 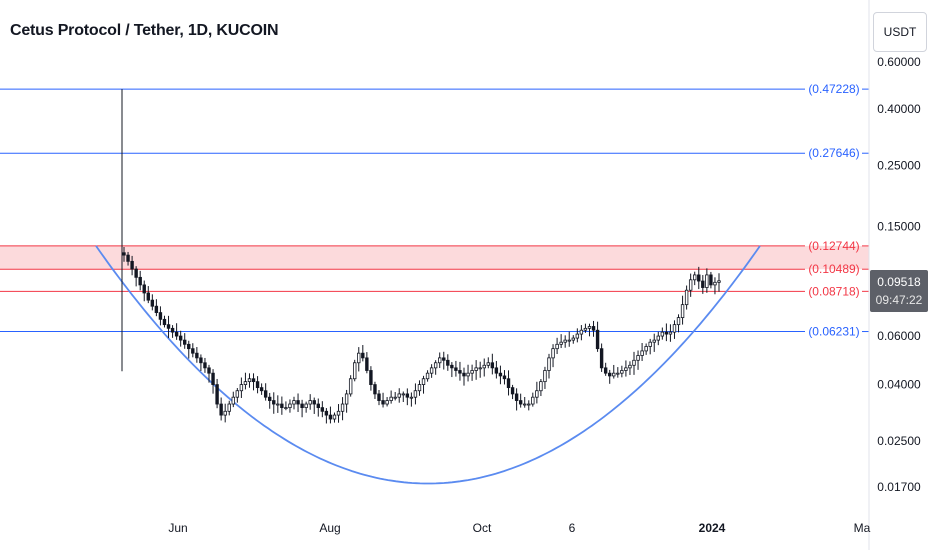 I want to click on y-tick-label: 0.01700, so click(x=899, y=487).